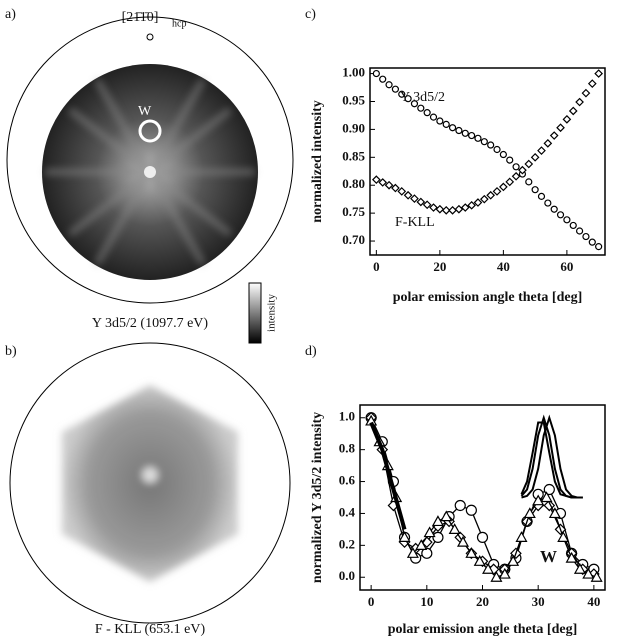 The image size is (625, 641). Describe the element at coordinates (150, 483) in the screenshot. I see `diffraction-pattern` at that location.